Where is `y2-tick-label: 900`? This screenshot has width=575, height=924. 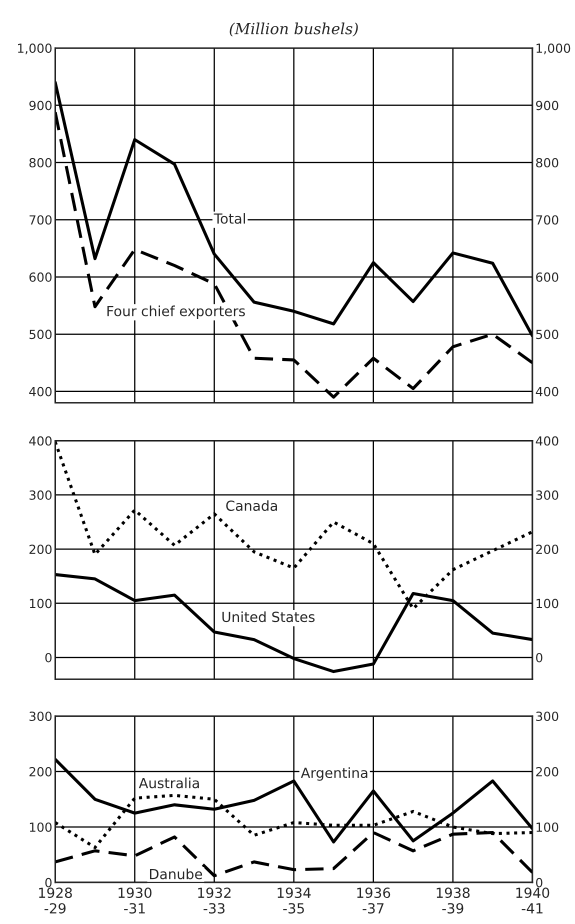
y2-tick-label: 900 is located at coordinates (547, 105).